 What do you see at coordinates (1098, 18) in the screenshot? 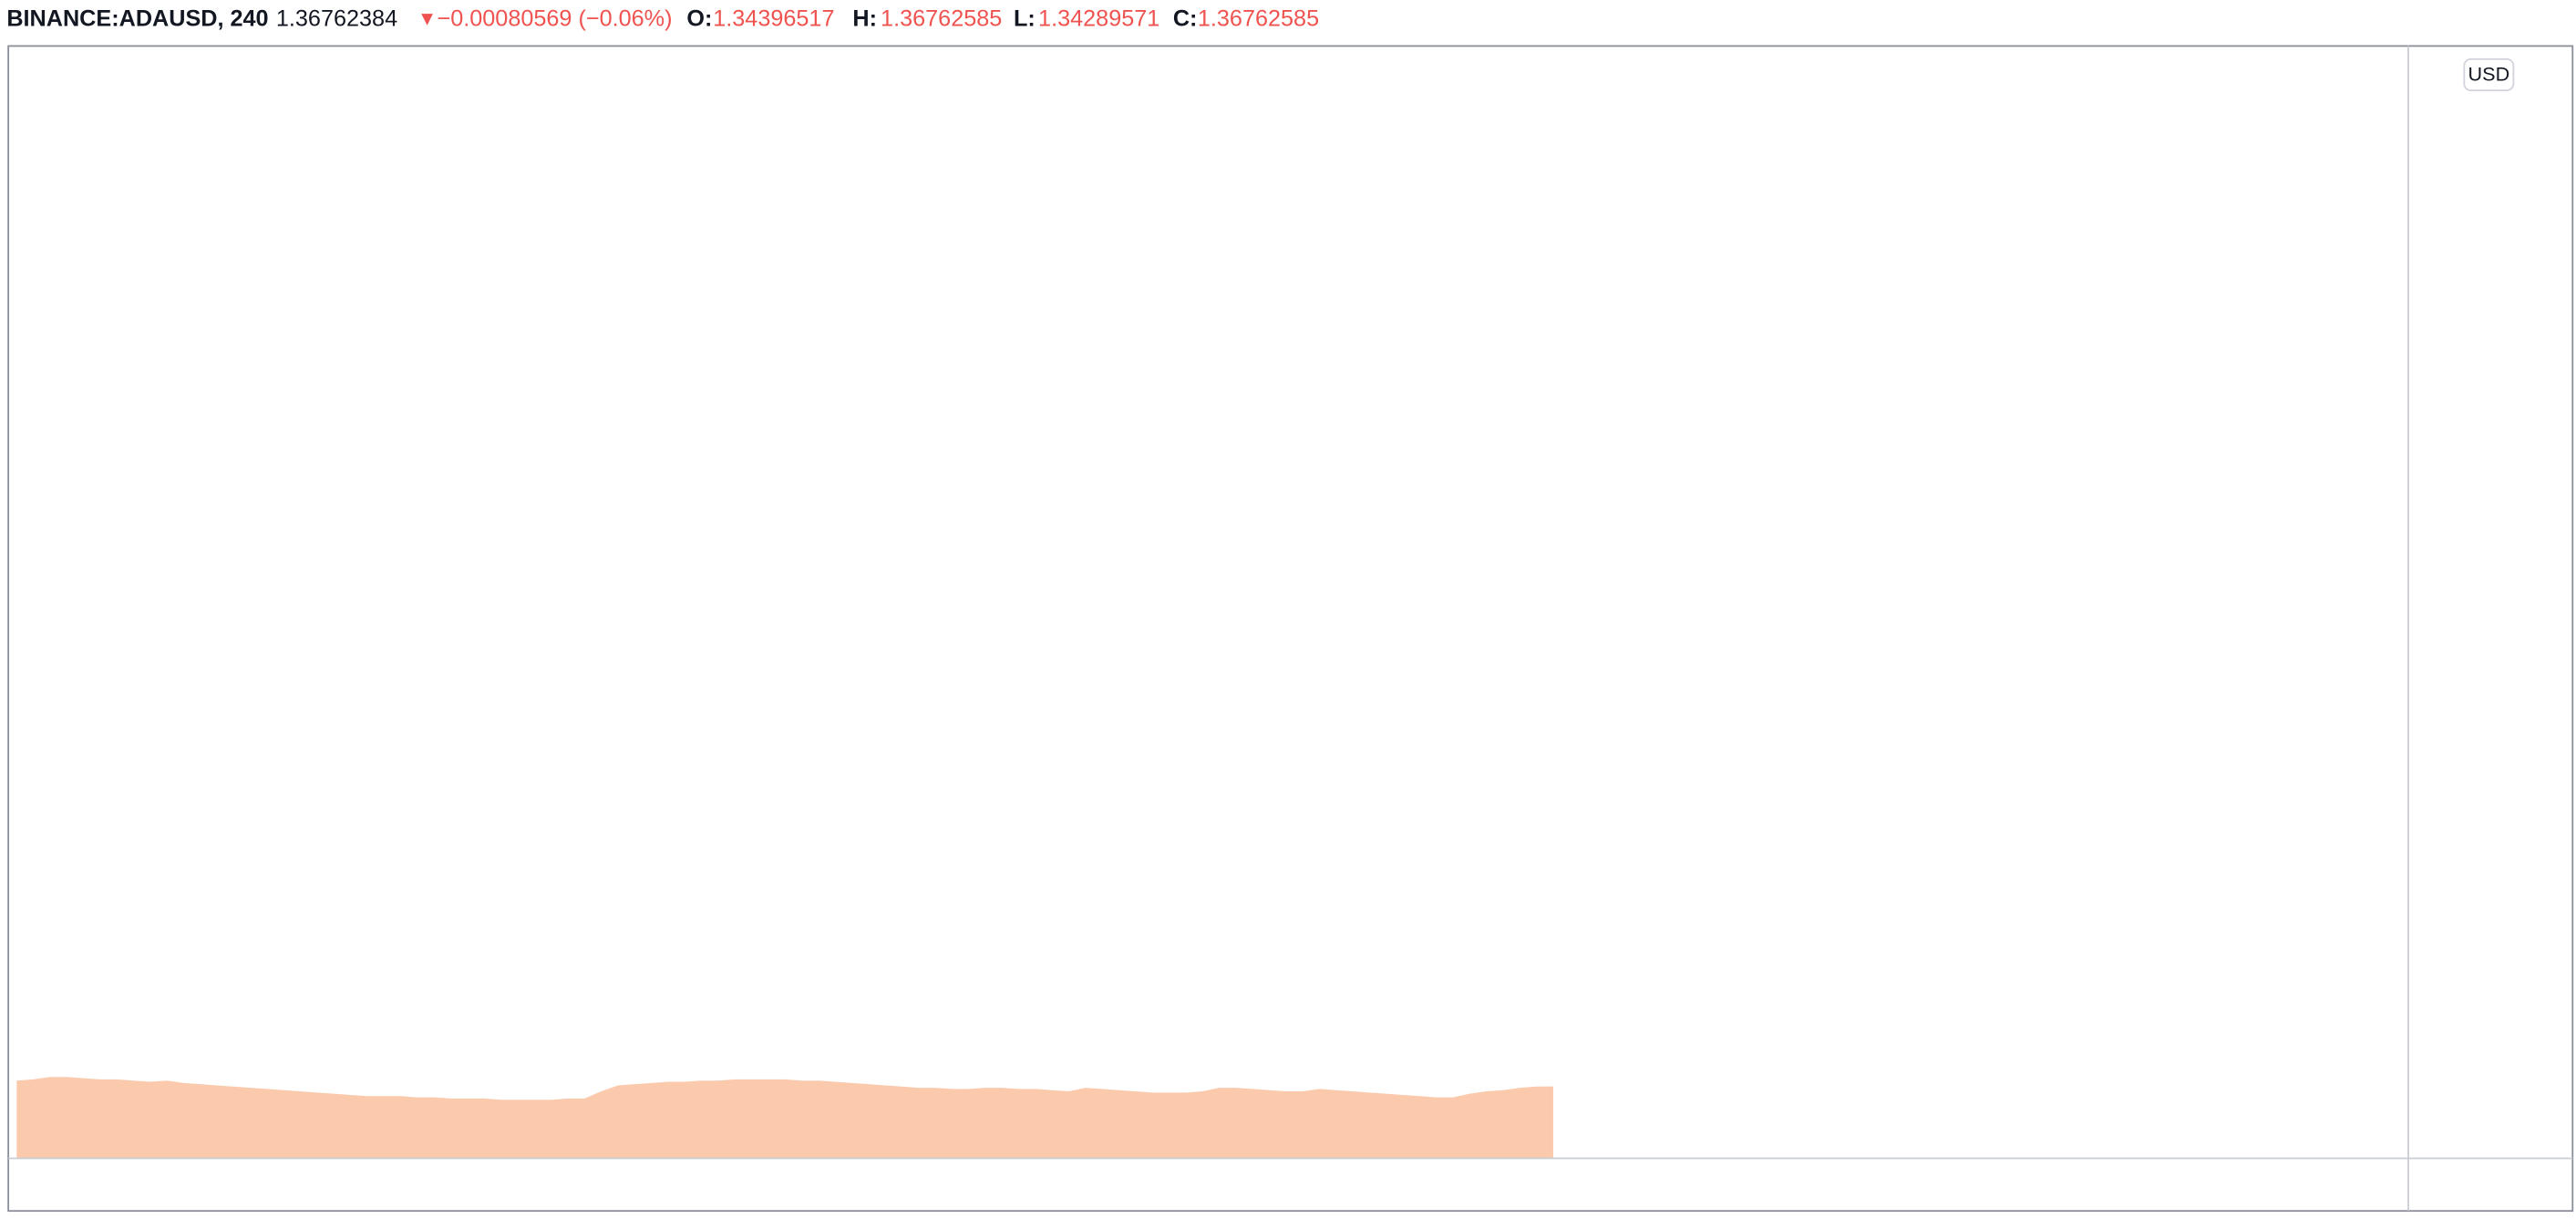
I see `low-value: 1.34289571` at bounding box center [1098, 18].